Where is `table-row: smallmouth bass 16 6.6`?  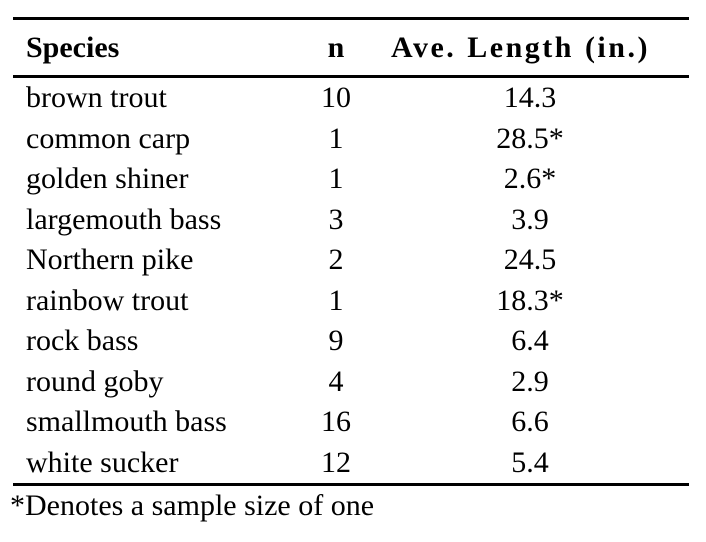 table-row: smallmouth bass 16 6.6 is located at coordinates (351, 422).